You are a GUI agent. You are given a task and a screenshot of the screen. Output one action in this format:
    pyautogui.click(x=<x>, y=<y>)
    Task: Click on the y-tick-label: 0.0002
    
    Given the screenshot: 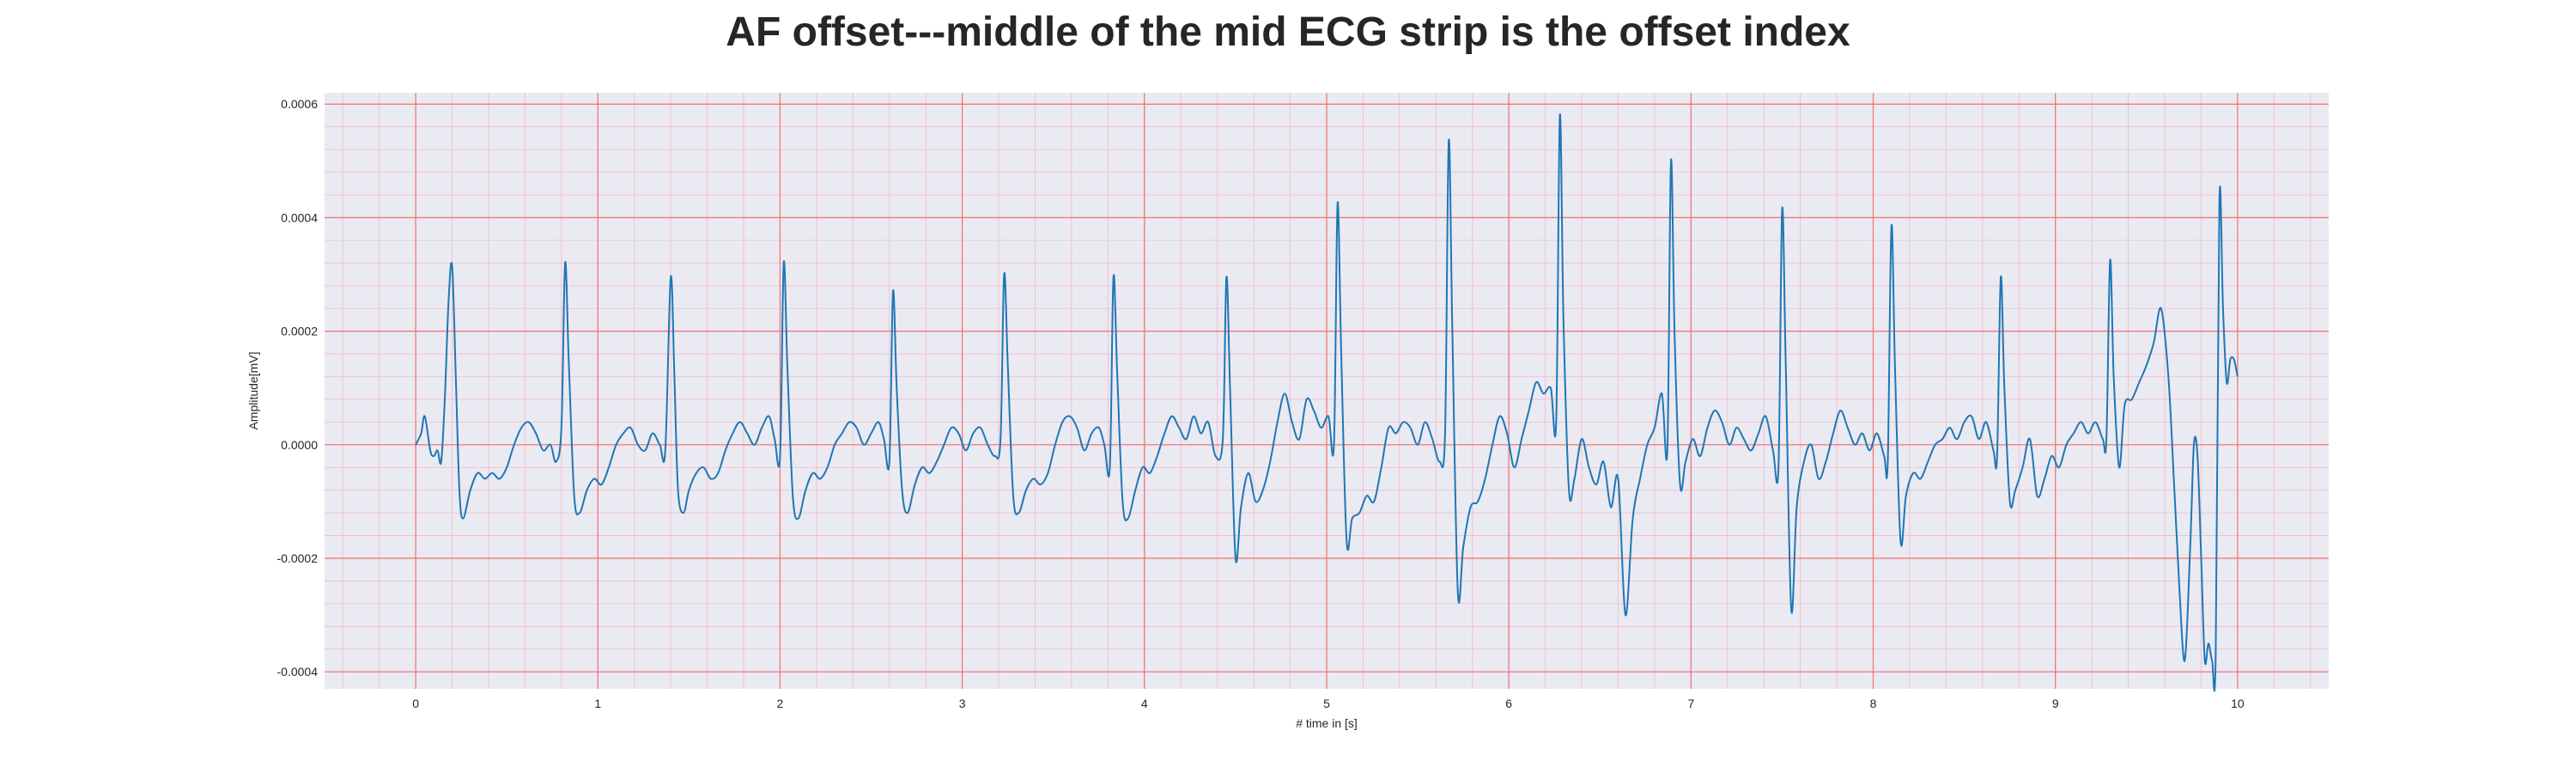 What is the action you would take?
    pyautogui.click(x=300, y=331)
    